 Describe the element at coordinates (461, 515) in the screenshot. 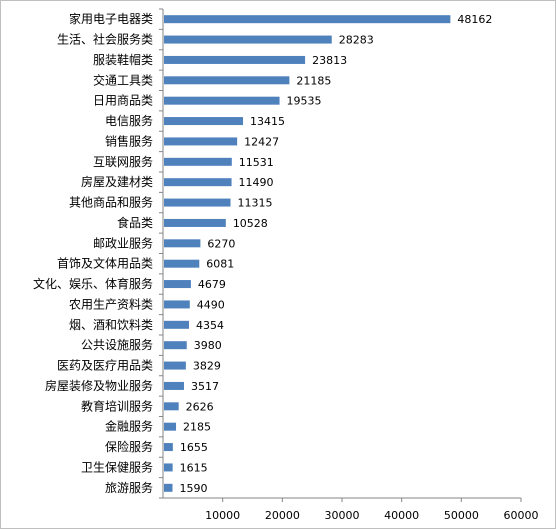

I see `x-tick-label: 50000` at that location.